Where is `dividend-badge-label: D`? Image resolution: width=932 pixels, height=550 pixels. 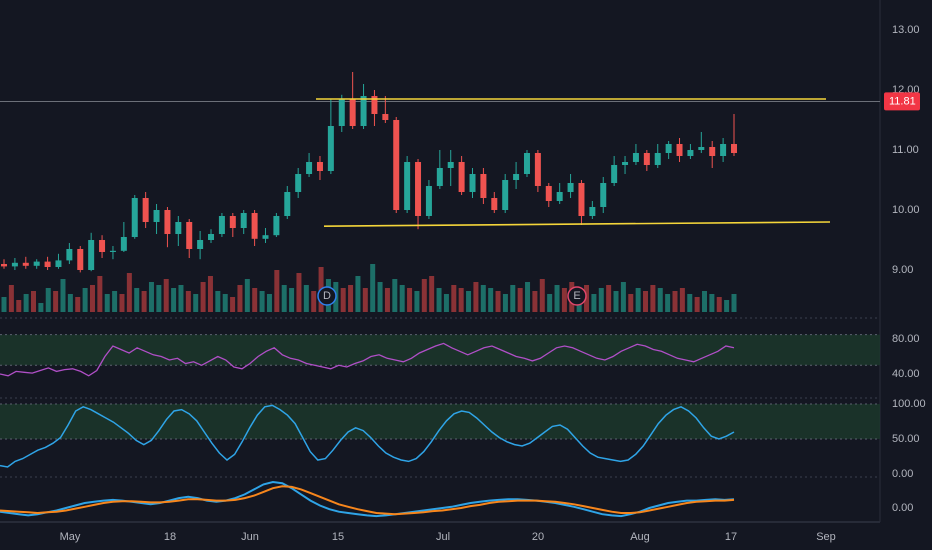 dividend-badge-label: D is located at coordinates (327, 296).